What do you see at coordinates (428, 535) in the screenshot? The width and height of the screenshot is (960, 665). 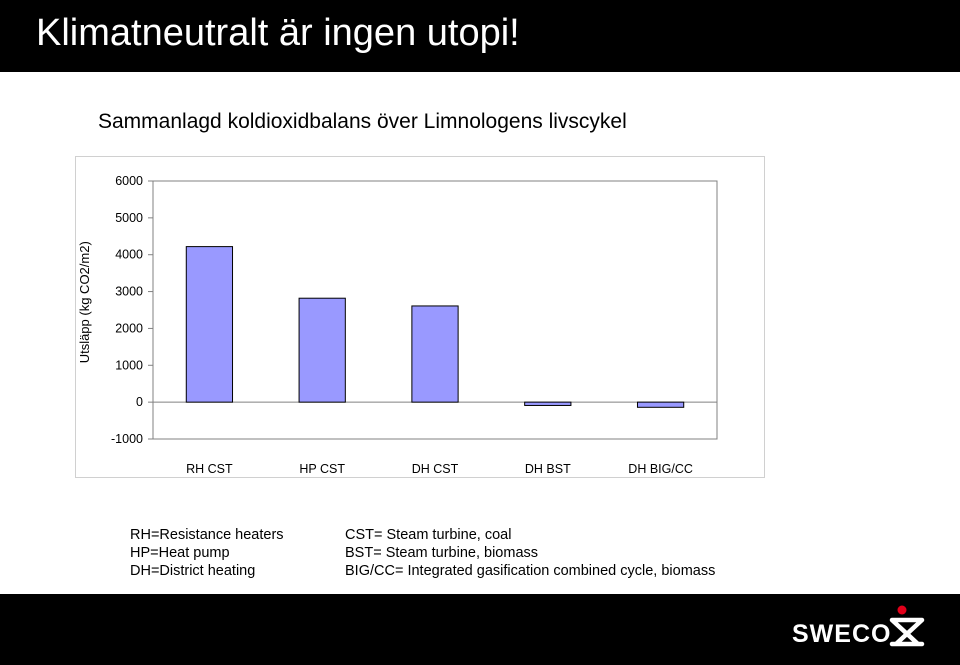 I see `legend-note: CST= Steam turbine, coal` at bounding box center [428, 535].